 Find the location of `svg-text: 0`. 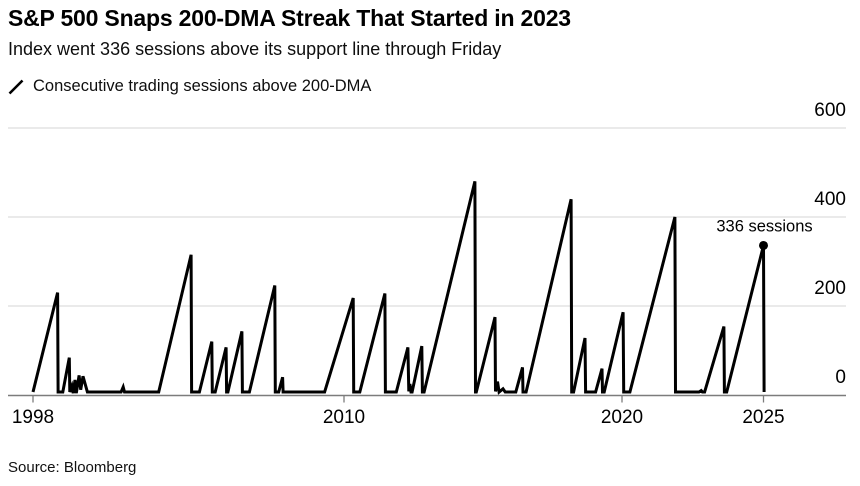

svg-text: 0 is located at coordinates (840, 377).